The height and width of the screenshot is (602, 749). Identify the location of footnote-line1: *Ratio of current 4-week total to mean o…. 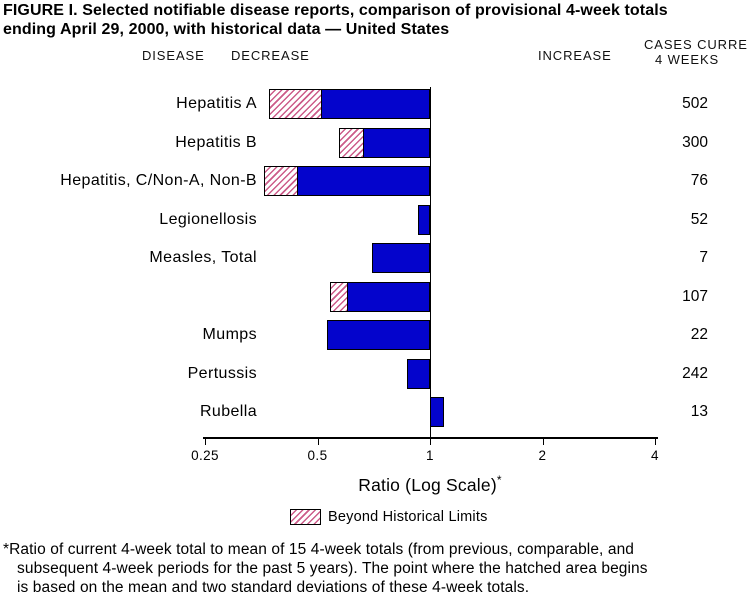
(319, 549).